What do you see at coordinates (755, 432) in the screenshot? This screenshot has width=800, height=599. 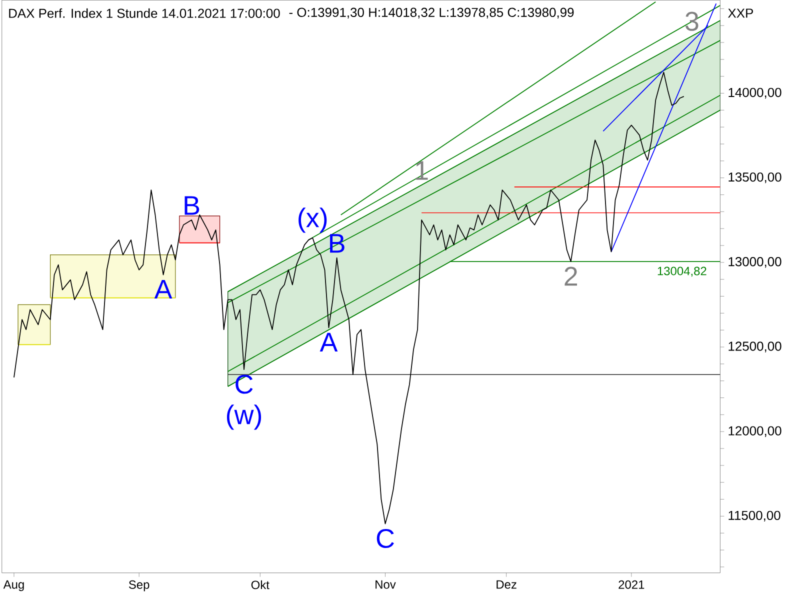 I see `y-tick-label: 12000,00` at bounding box center [755, 432].